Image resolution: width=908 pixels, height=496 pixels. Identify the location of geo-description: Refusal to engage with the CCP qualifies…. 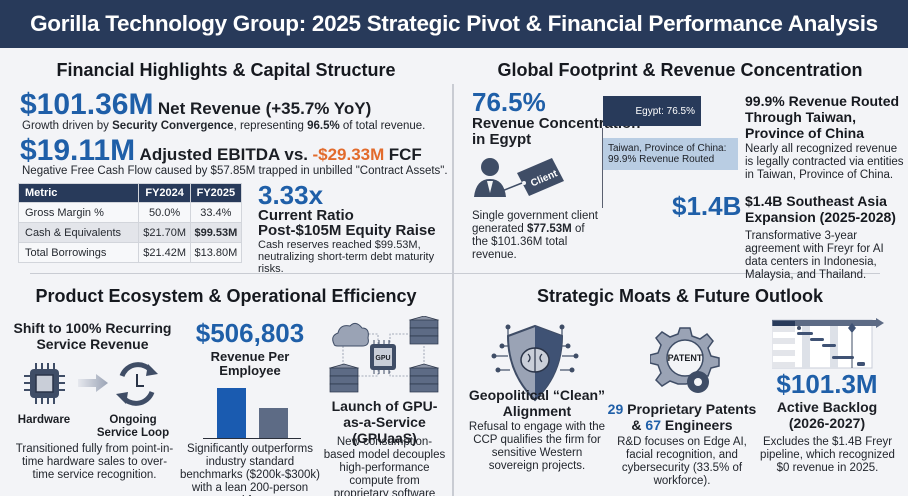
(537, 446).